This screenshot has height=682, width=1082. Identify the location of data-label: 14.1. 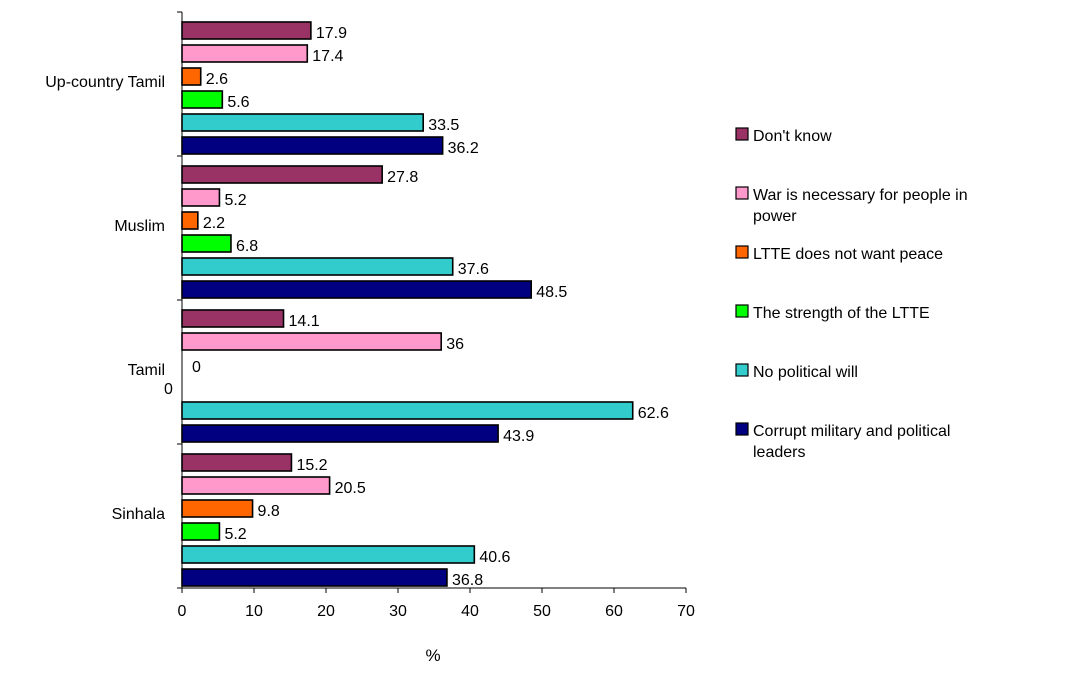
(304, 321).